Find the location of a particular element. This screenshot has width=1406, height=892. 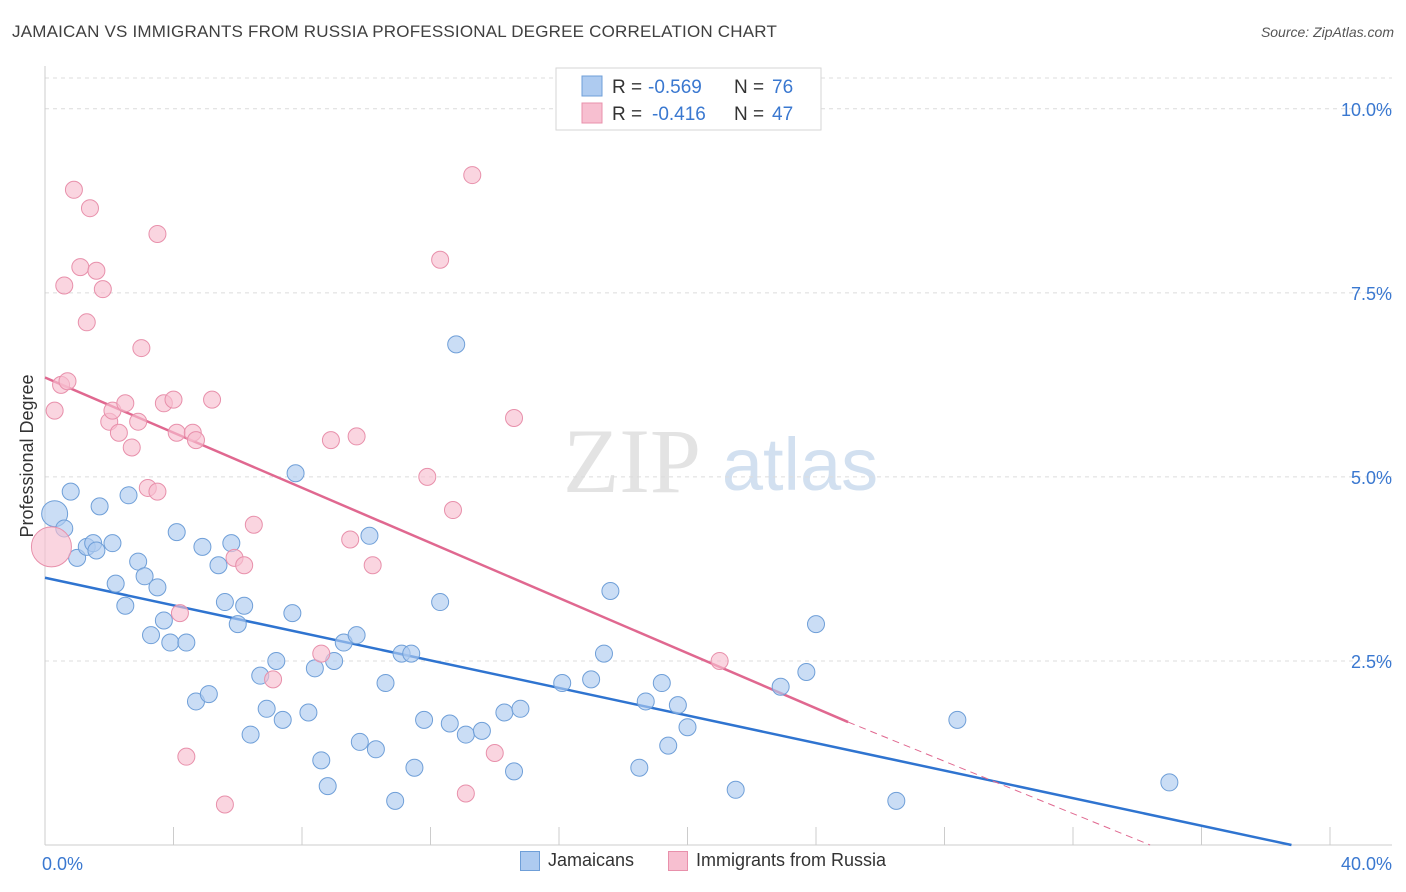

legend-item-jamaicans: Jamaicans is located at coordinates (576, 860).